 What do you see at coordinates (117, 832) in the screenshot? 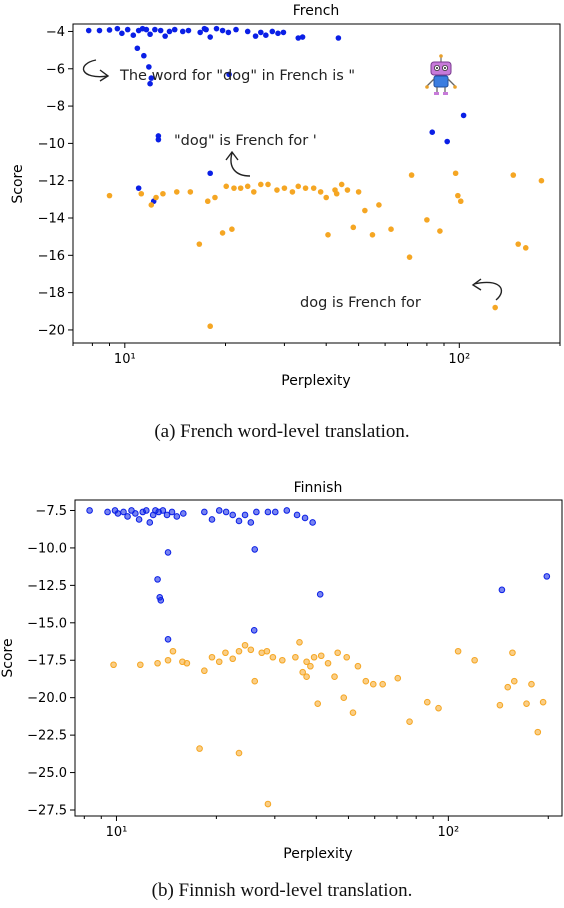
I see `x-tick-label: 10¹` at bounding box center [117, 832].